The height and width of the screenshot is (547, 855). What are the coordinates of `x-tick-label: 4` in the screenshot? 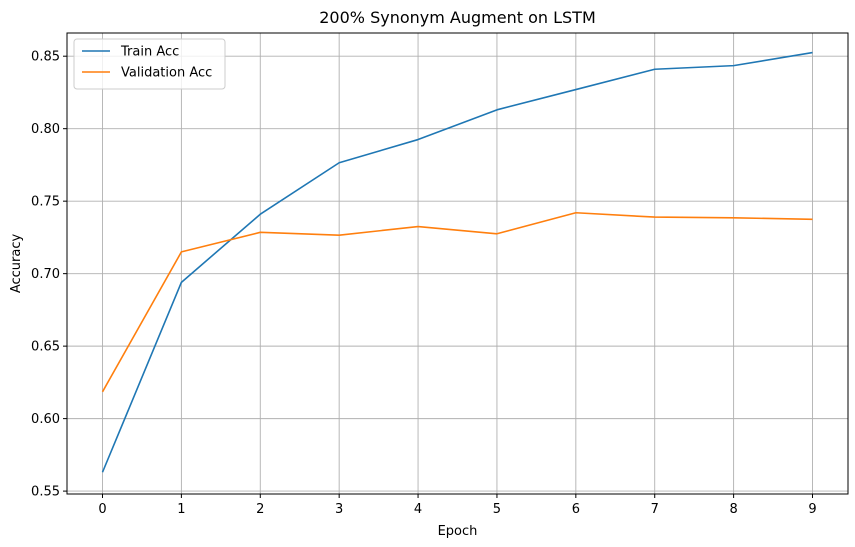 It's located at (418, 509).